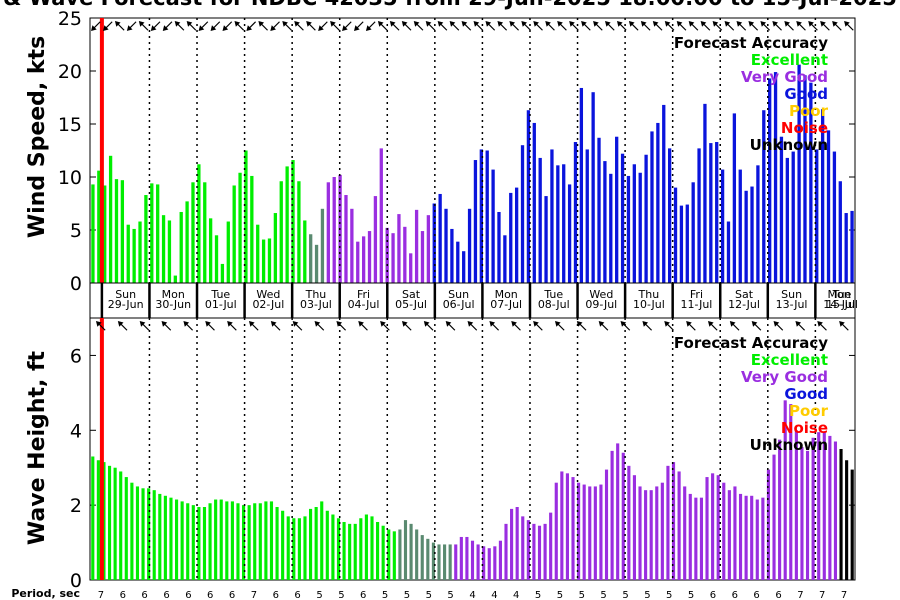 Image resolution: width=900 pixels, height=600 pixels. I want to click on period-value: 7, so click(800, 595).